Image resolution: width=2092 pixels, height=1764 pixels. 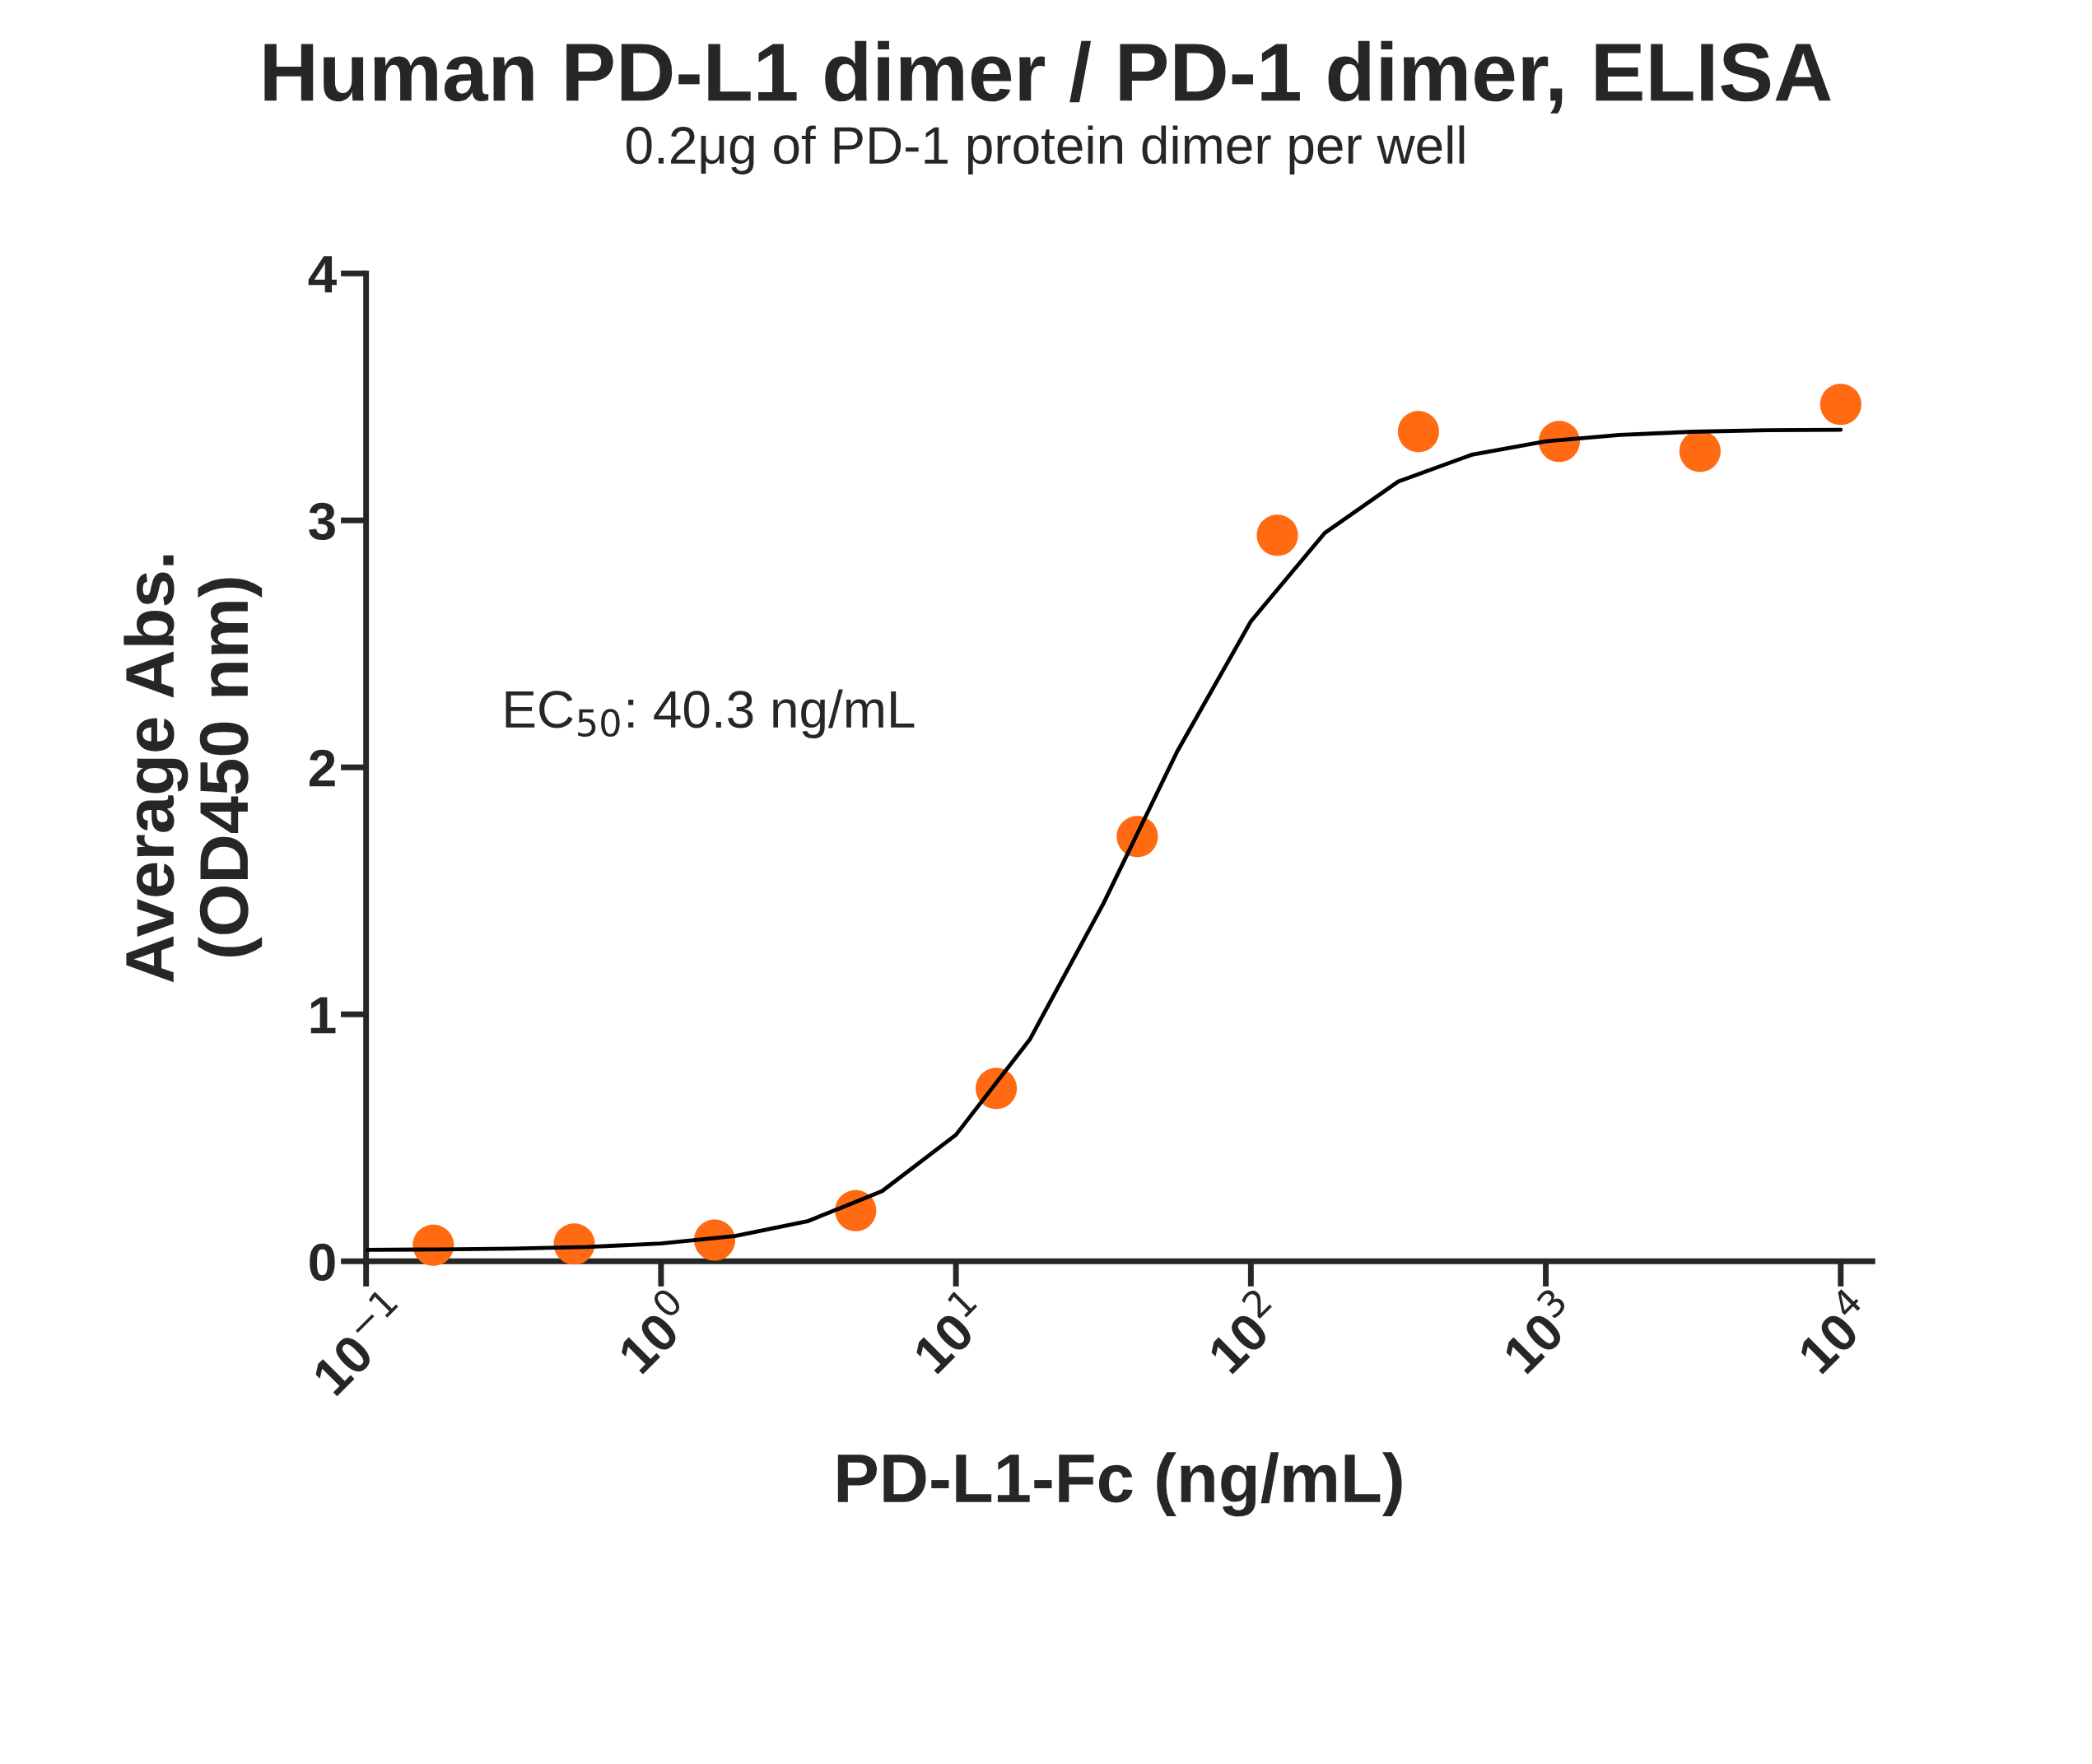 I want to click on x-tick-label: 10$^{1}$, so click(x=948, y=1331).